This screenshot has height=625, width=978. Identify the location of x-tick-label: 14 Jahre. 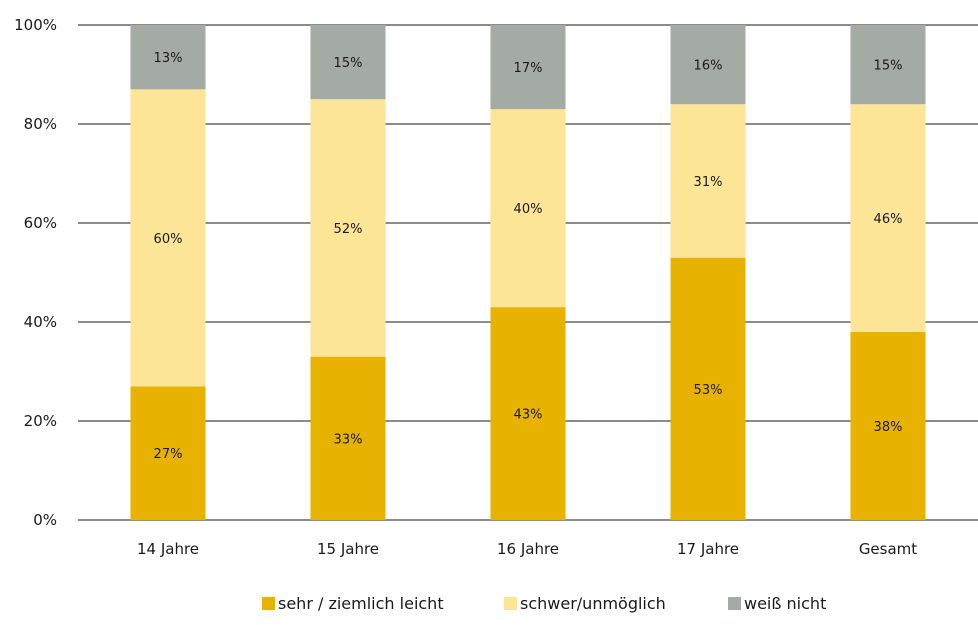
(168, 549).